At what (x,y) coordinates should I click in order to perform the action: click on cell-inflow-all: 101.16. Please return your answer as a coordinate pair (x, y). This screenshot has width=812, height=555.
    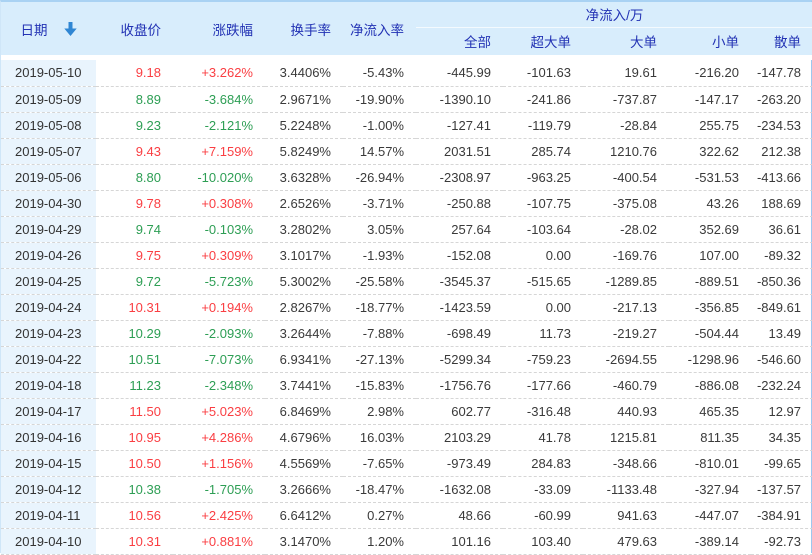
    Looking at the image, I should click on (459, 541).